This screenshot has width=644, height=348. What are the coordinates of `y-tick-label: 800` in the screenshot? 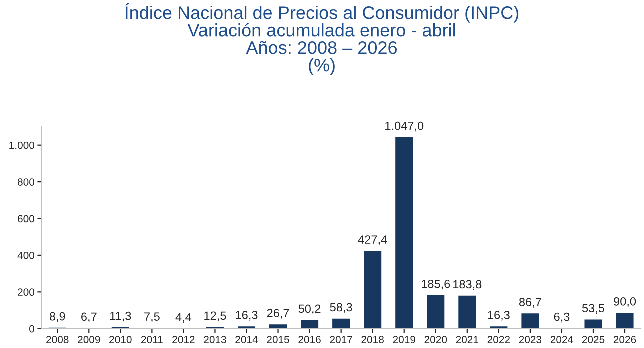 It's located at (26, 182).